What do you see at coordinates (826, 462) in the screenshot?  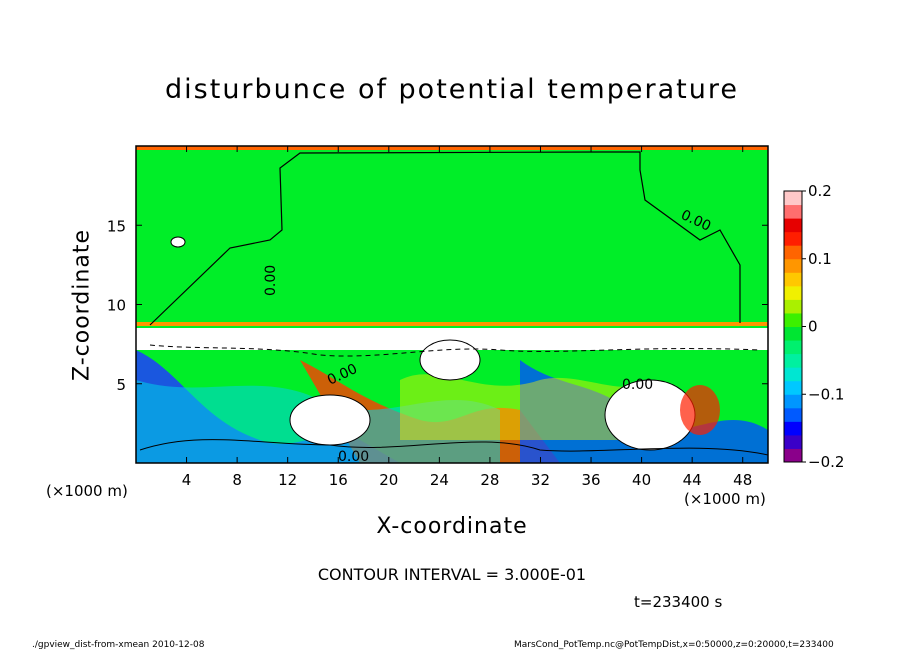 I see `colorbar-tick-label: −0.2` at bounding box center [826, 462].